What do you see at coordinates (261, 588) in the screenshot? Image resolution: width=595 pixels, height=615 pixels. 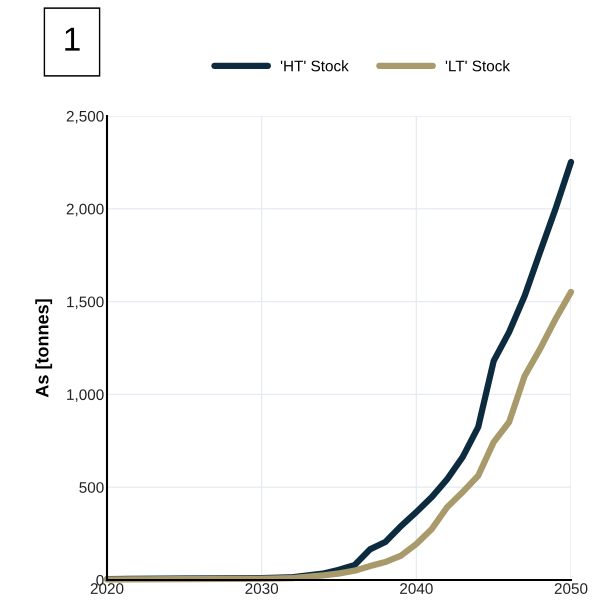 I see `x-tick-label: 2030` at bounding box center [261, 588].